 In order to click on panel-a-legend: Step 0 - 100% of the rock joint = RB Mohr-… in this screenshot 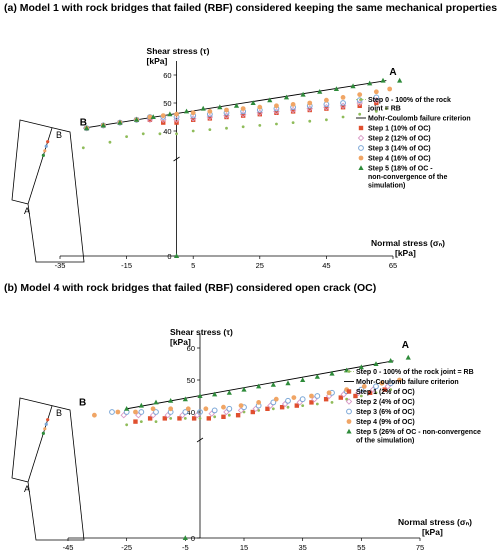, I will do `click(413, 143)`.